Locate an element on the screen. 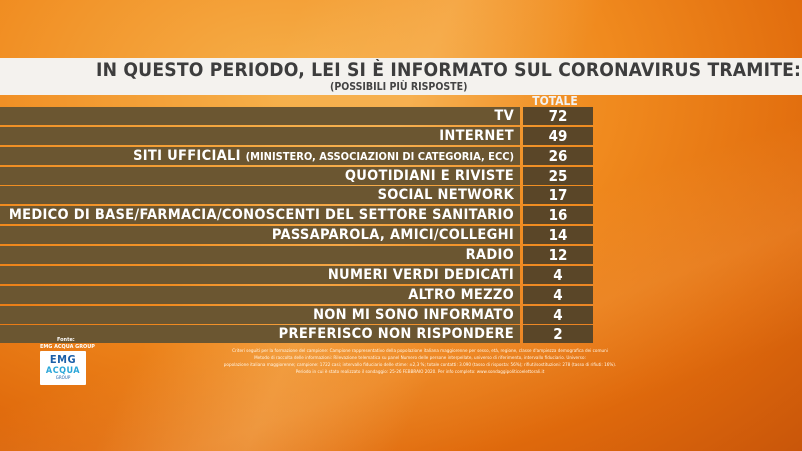  row-label-main: NON MI SONO INFORMATO is located at coordinates (413, 314).